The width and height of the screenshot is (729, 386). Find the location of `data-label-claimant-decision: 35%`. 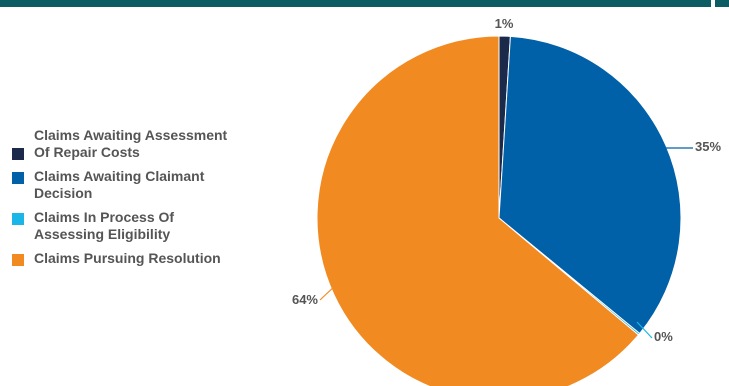

data-label-claimant-decision: 35% is located at coordinates (708, 146).